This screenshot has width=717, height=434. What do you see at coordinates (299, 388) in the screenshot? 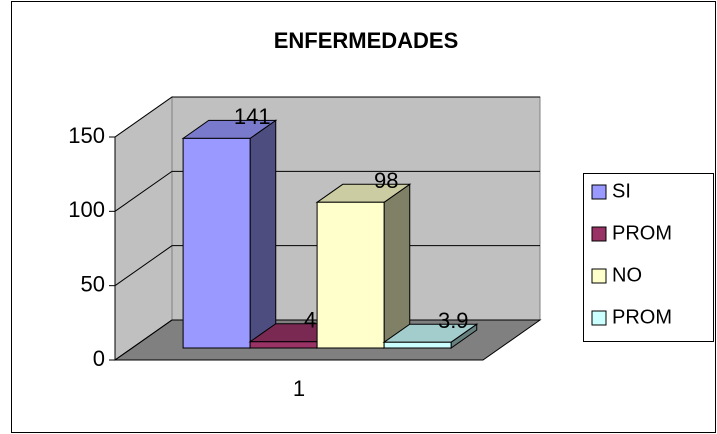
I see `x-tick-label: 1` at bounding box center [299, 388].